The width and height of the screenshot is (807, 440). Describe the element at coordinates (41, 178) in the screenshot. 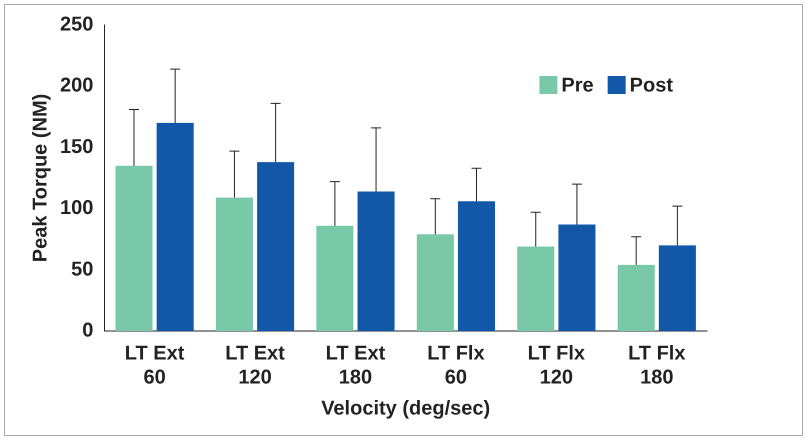

I see `y-axis-title: Peak Torque (NM)` at that location.